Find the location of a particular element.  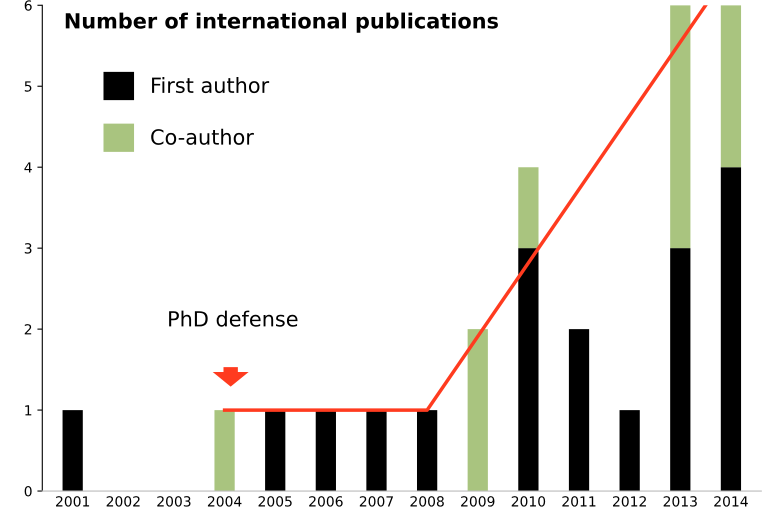

x-tick-label: 2012 is located at coordinates (629, 501).